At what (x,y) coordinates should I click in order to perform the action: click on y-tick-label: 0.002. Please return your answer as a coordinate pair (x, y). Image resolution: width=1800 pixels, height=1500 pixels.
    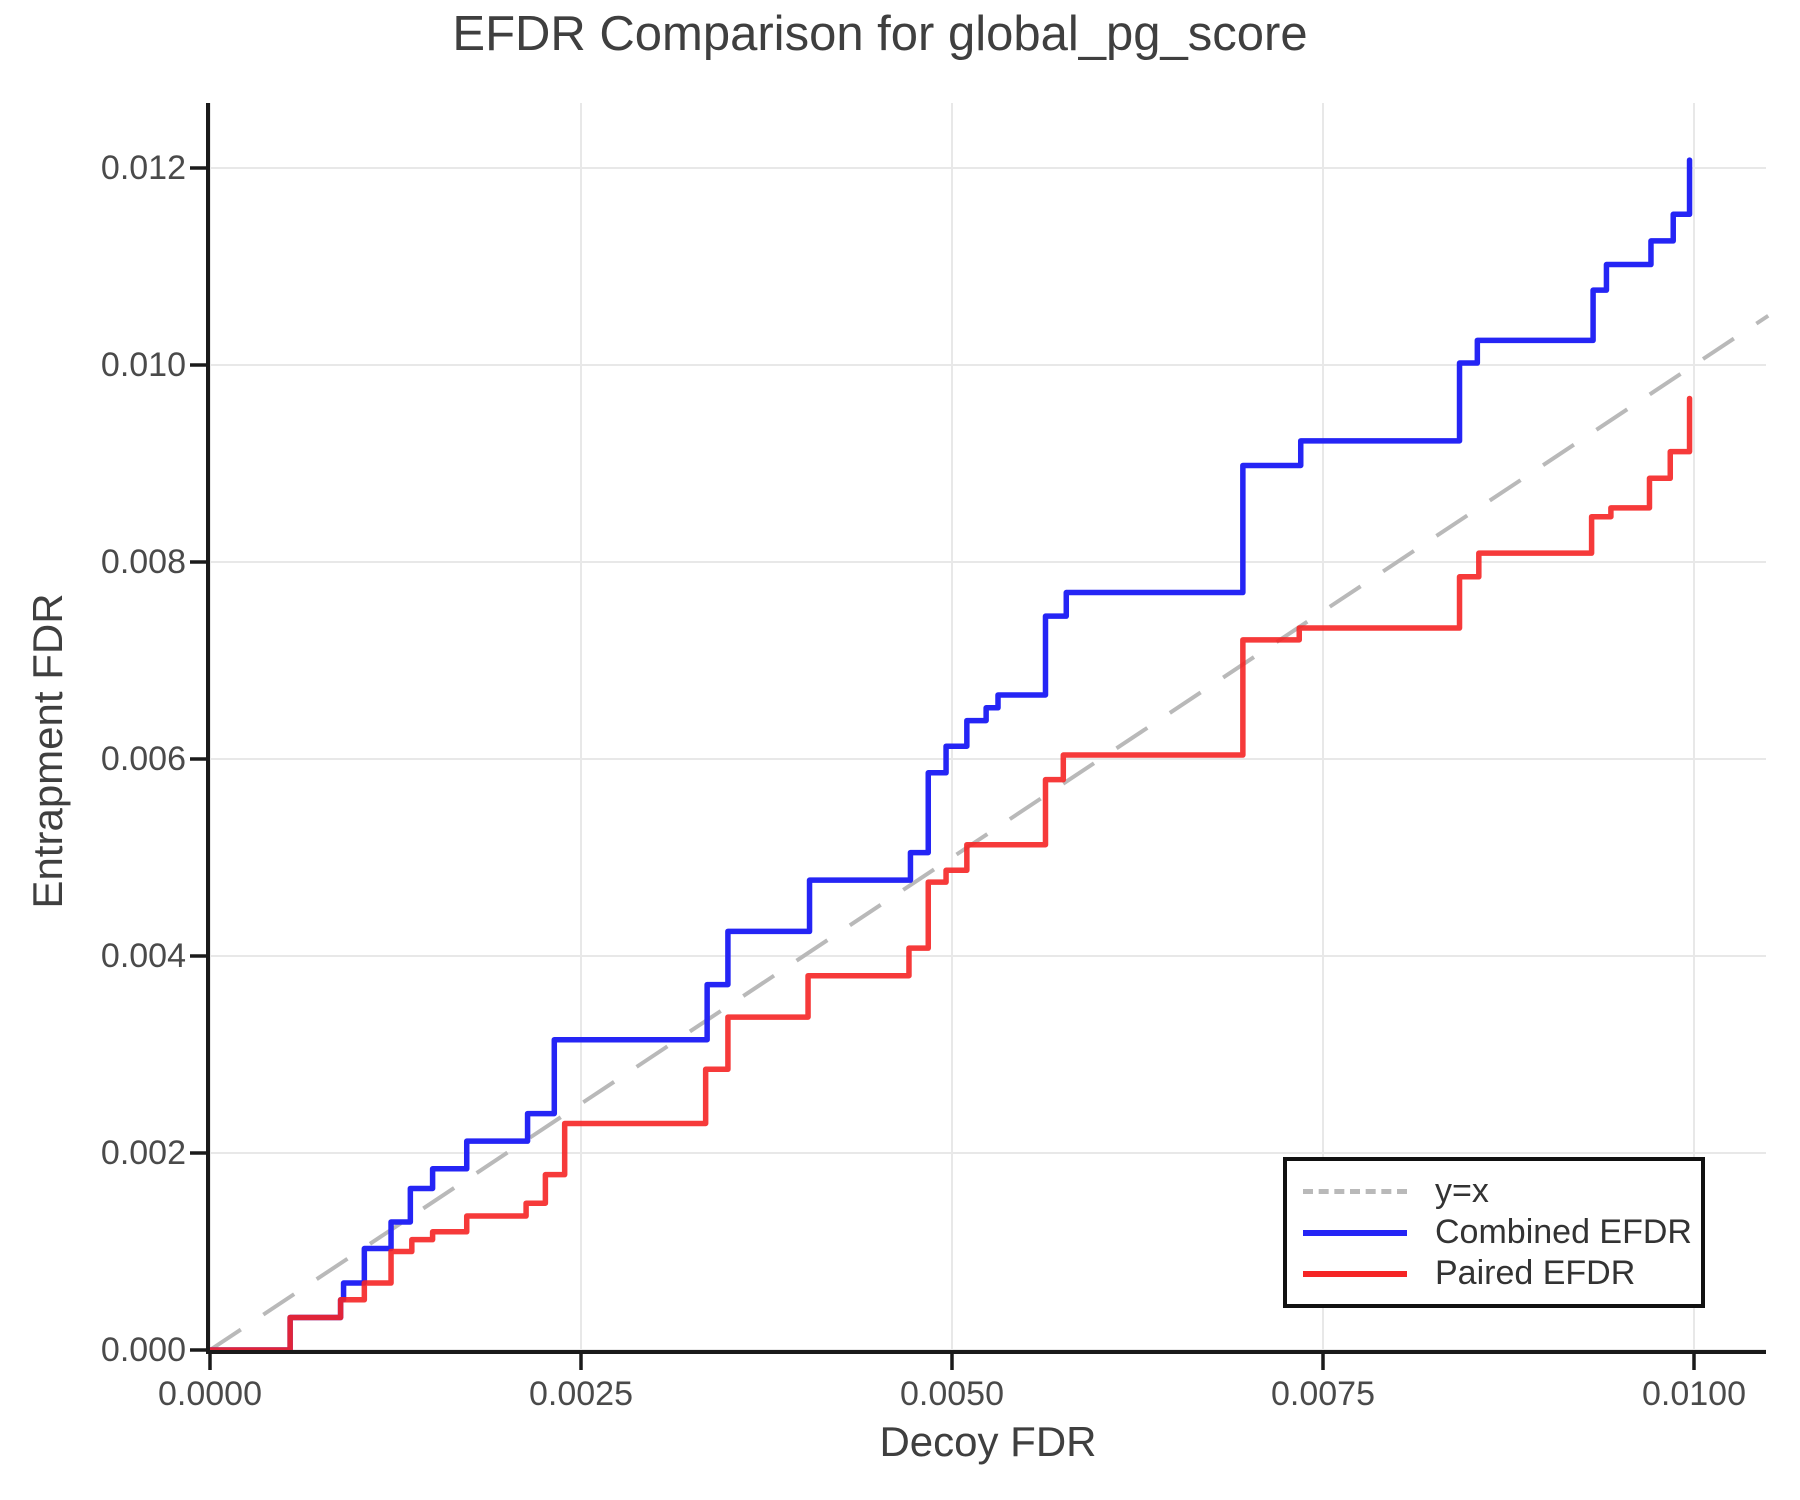
    Looking at the image, I should click on (143, 1153).